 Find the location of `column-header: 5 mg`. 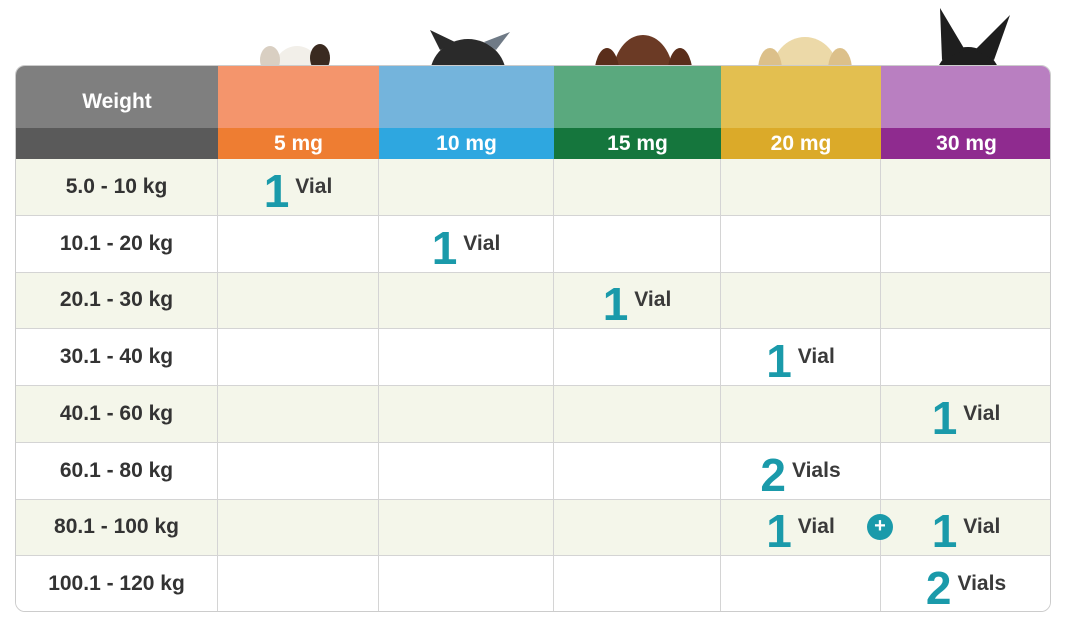

column-header: 5 mg is located at coordinates (298, 143).